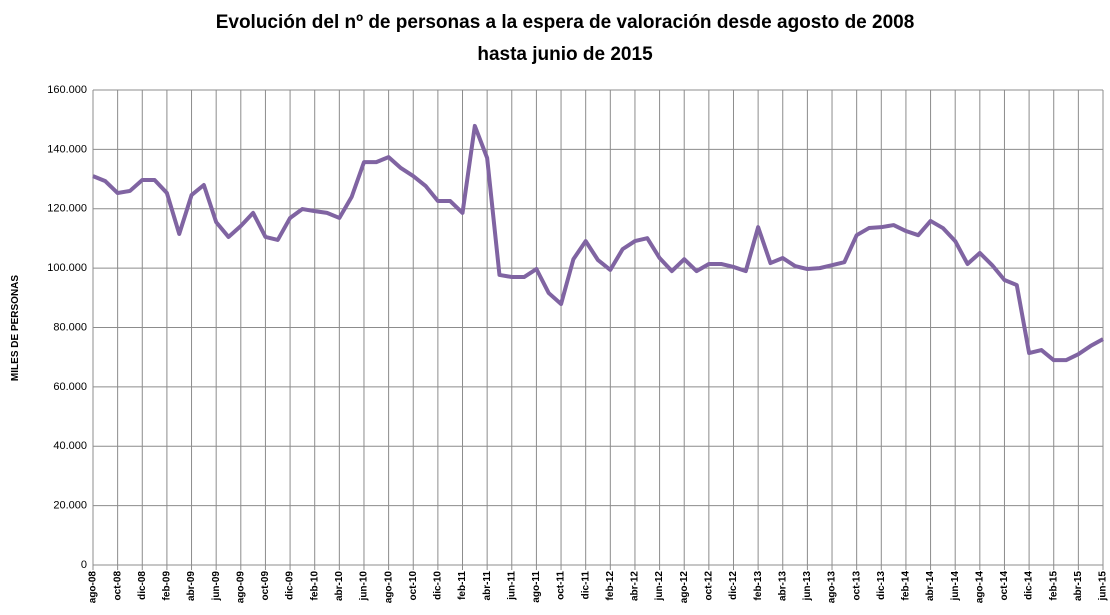 The height and width of the screenshot is (615, 1110). I want to click on x-tick-label: dic-13, so click(881, 585).